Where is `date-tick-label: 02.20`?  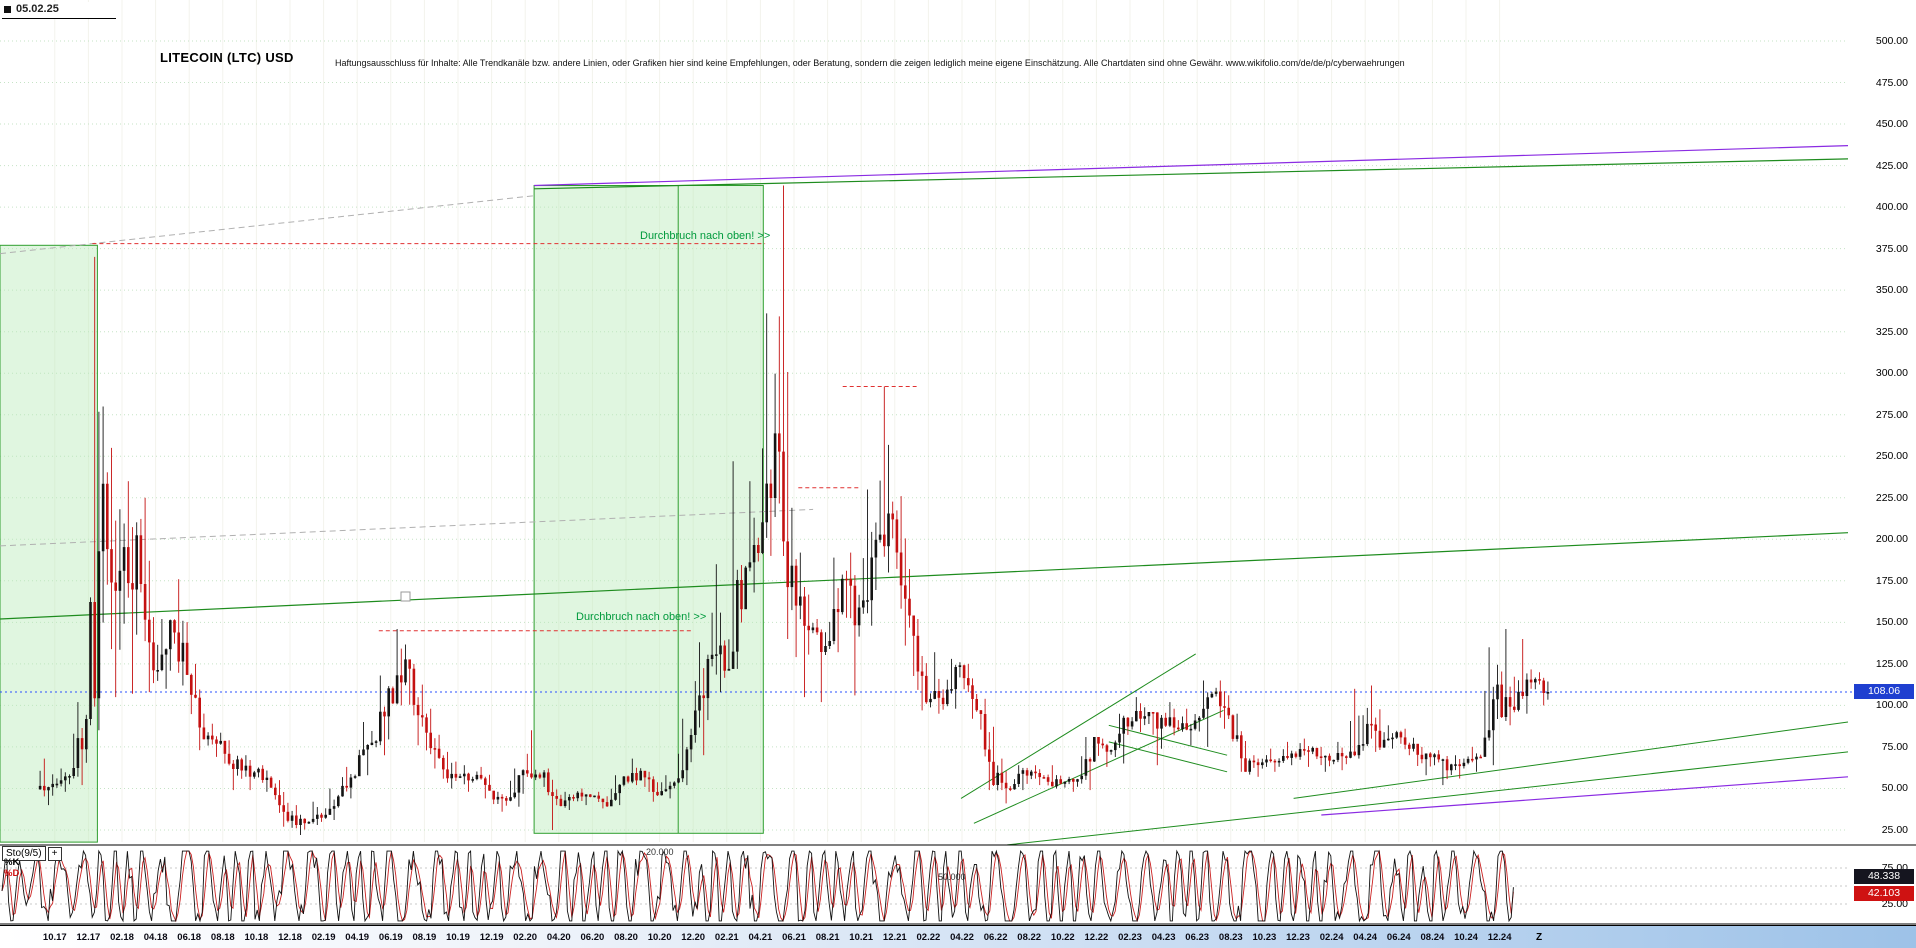
date-tick-label: 02.20 is located at coordinates (525, 937).